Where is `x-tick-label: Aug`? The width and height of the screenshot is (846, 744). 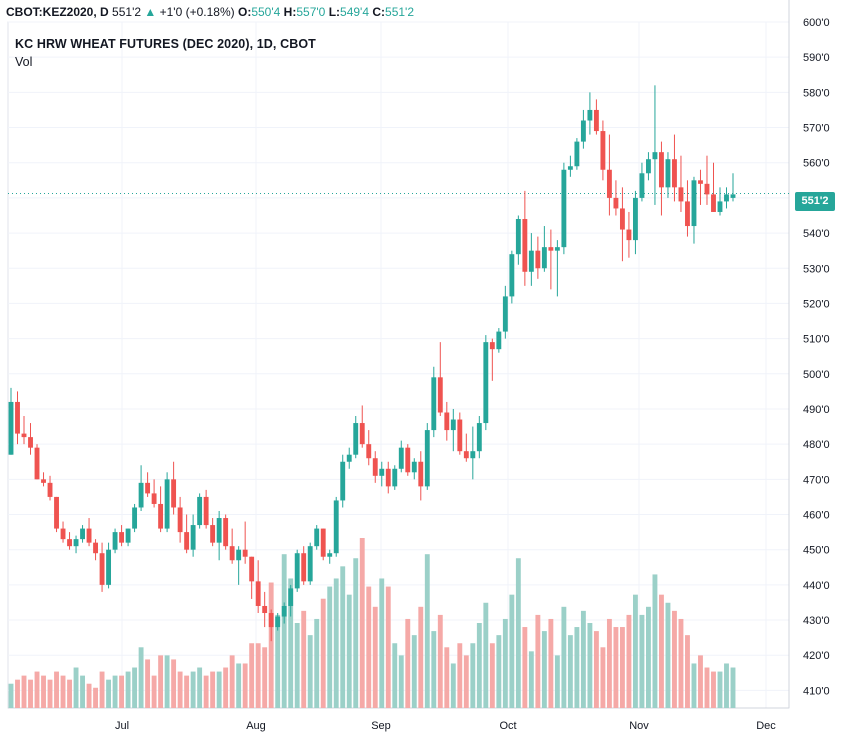 x-tick-label: Aug is located at coordinates (256, 726).